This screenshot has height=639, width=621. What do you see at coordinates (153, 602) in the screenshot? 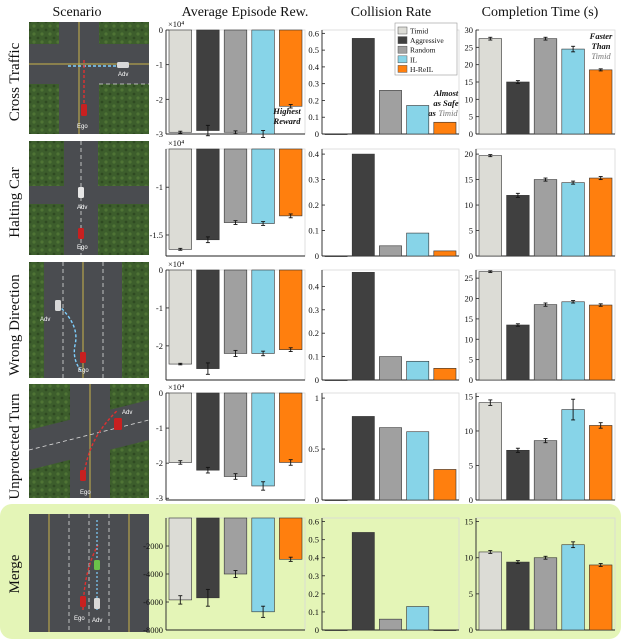
I see `y-tick-label: -6000` at bounding box center [153, 602].